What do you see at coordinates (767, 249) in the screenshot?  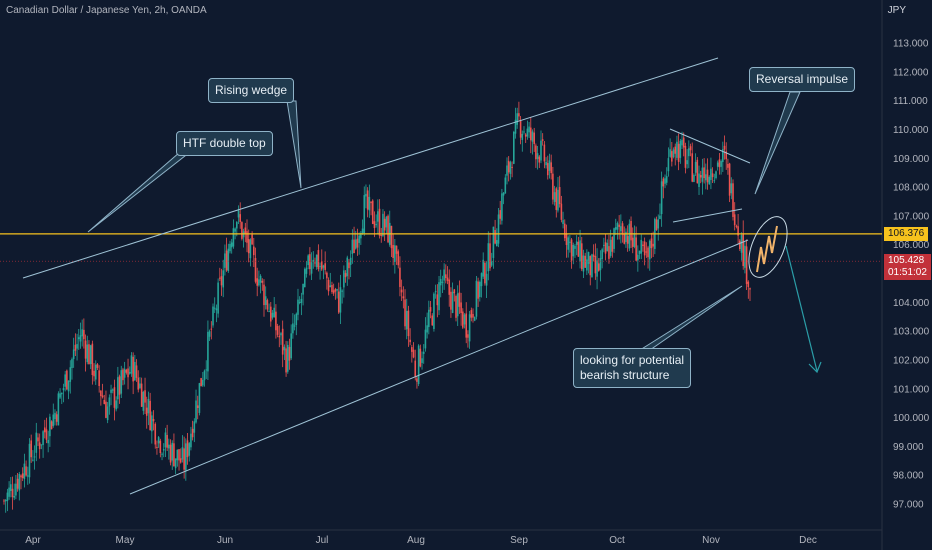 I see `projection-path` at bounding box center [767, 249].